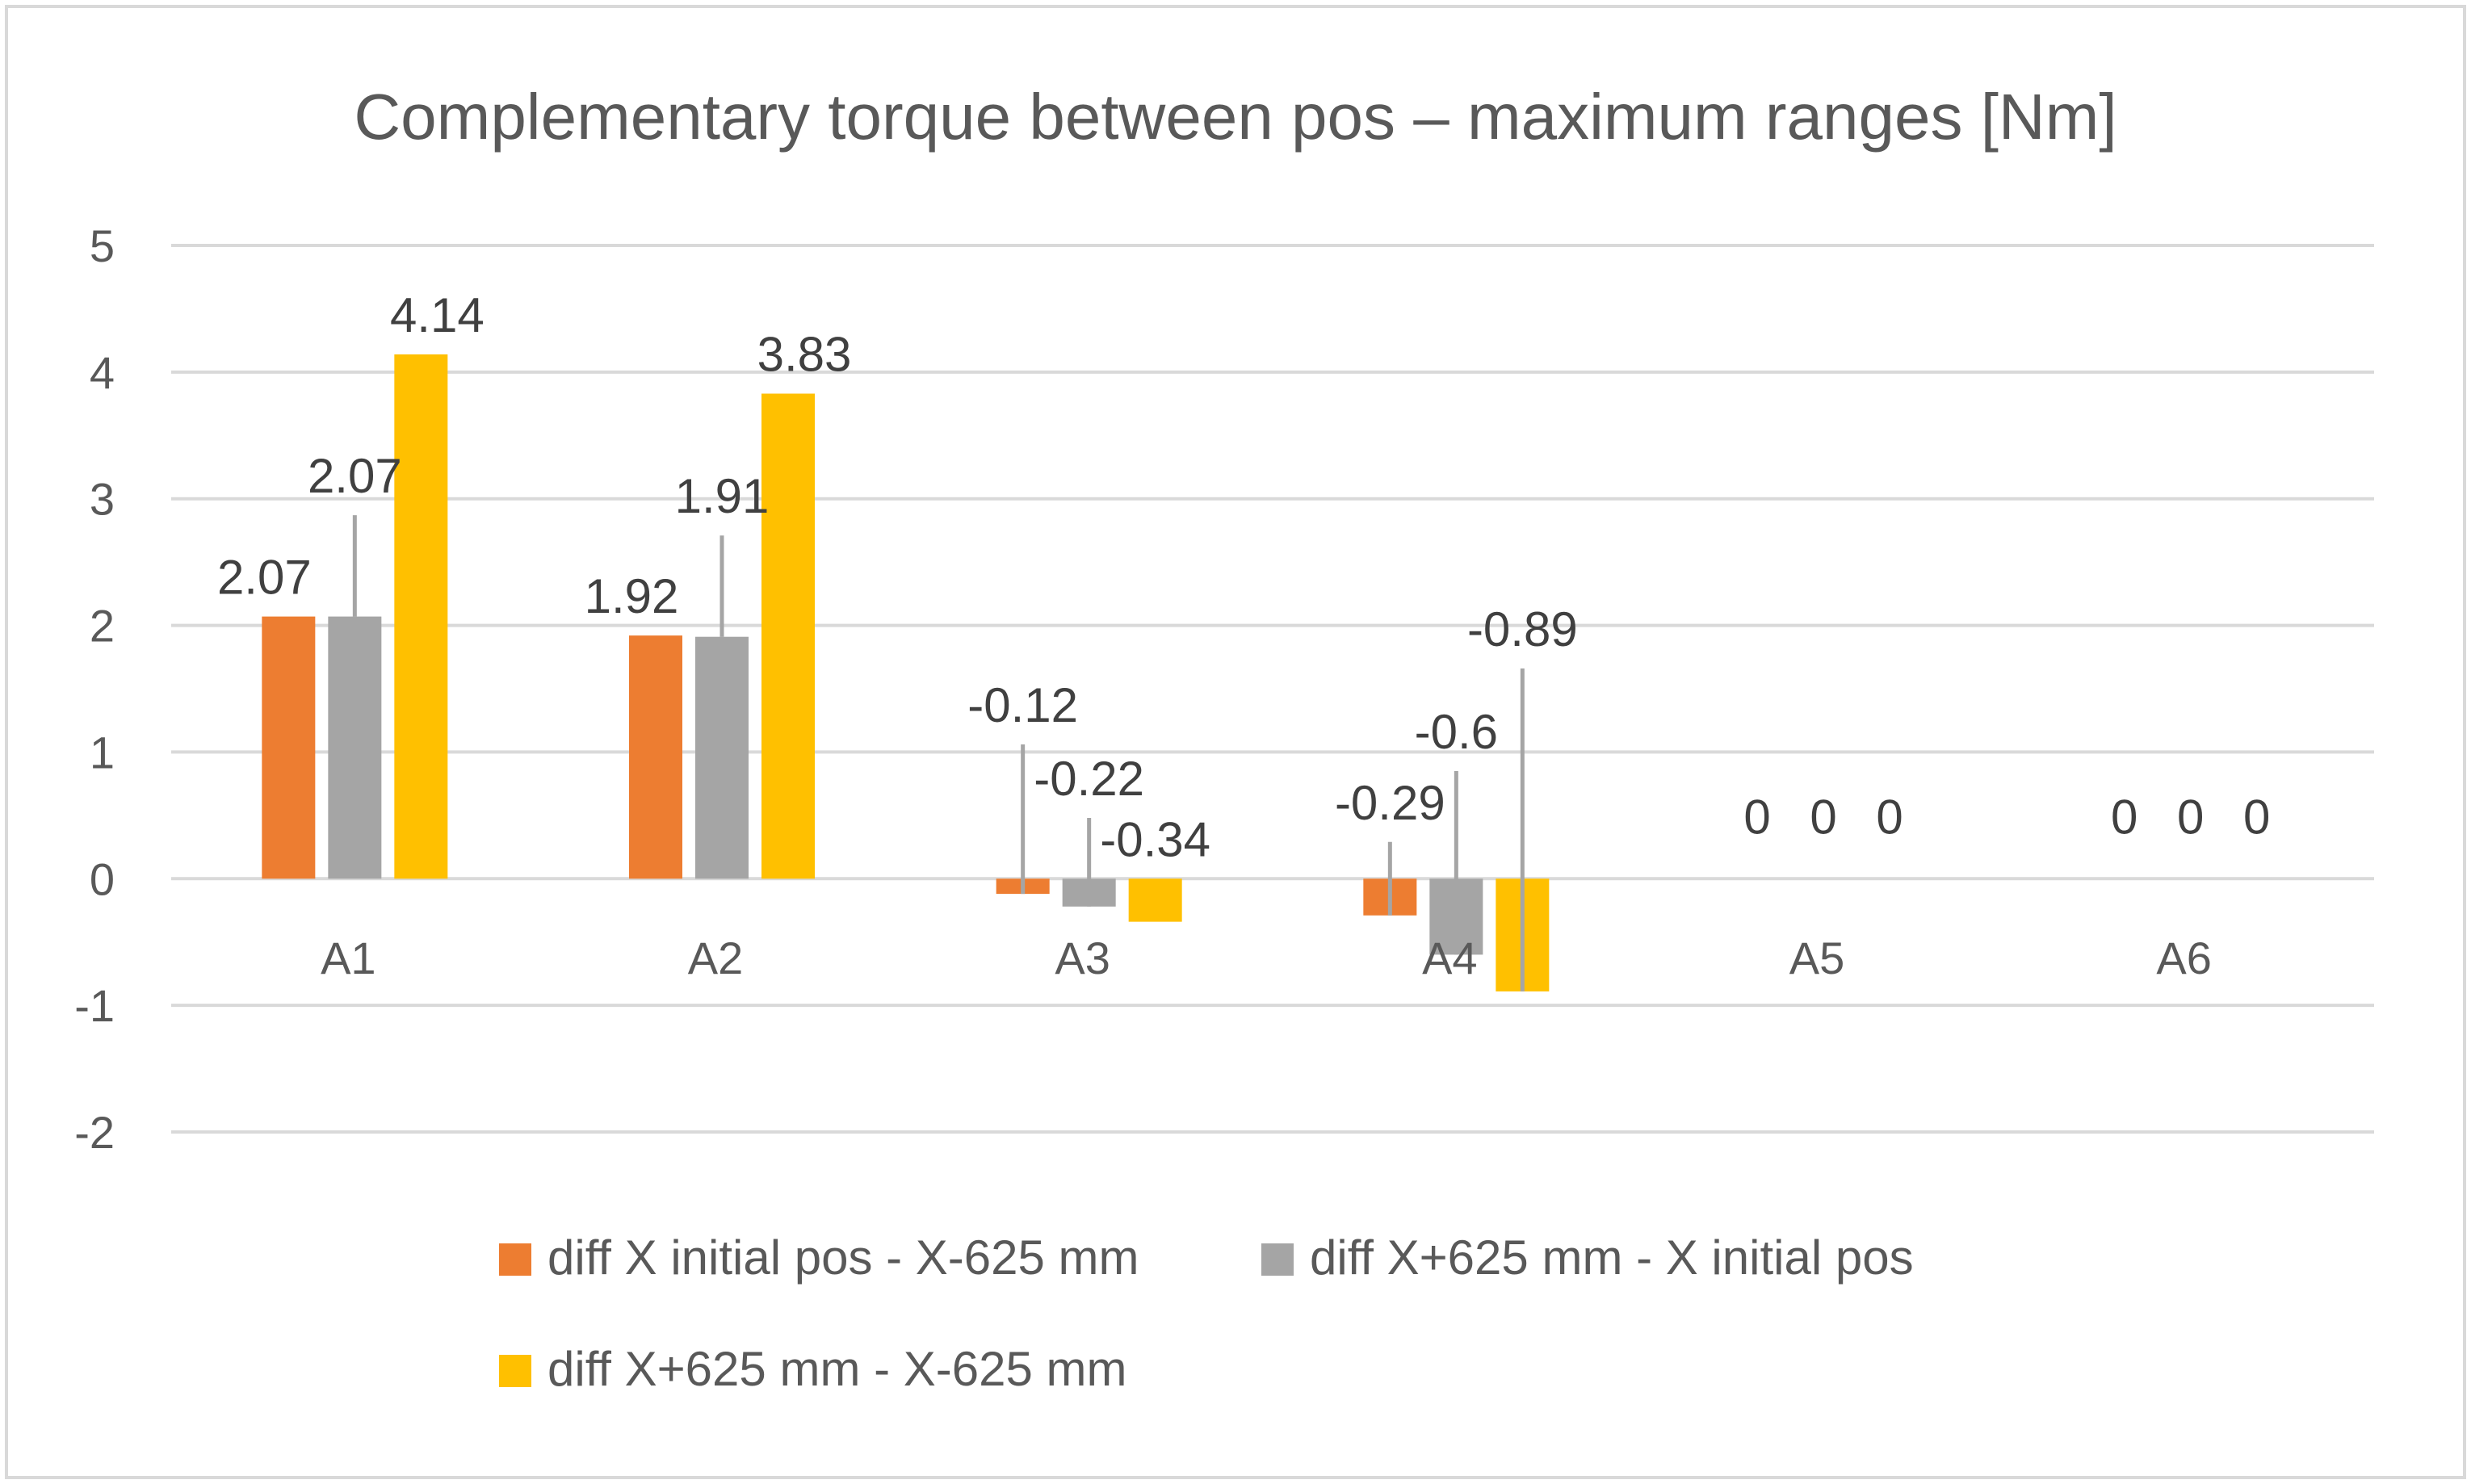 The width and height of the screenshot is (2471, 1484). I want to click on data-label: -0.34, so click(1155, 839).